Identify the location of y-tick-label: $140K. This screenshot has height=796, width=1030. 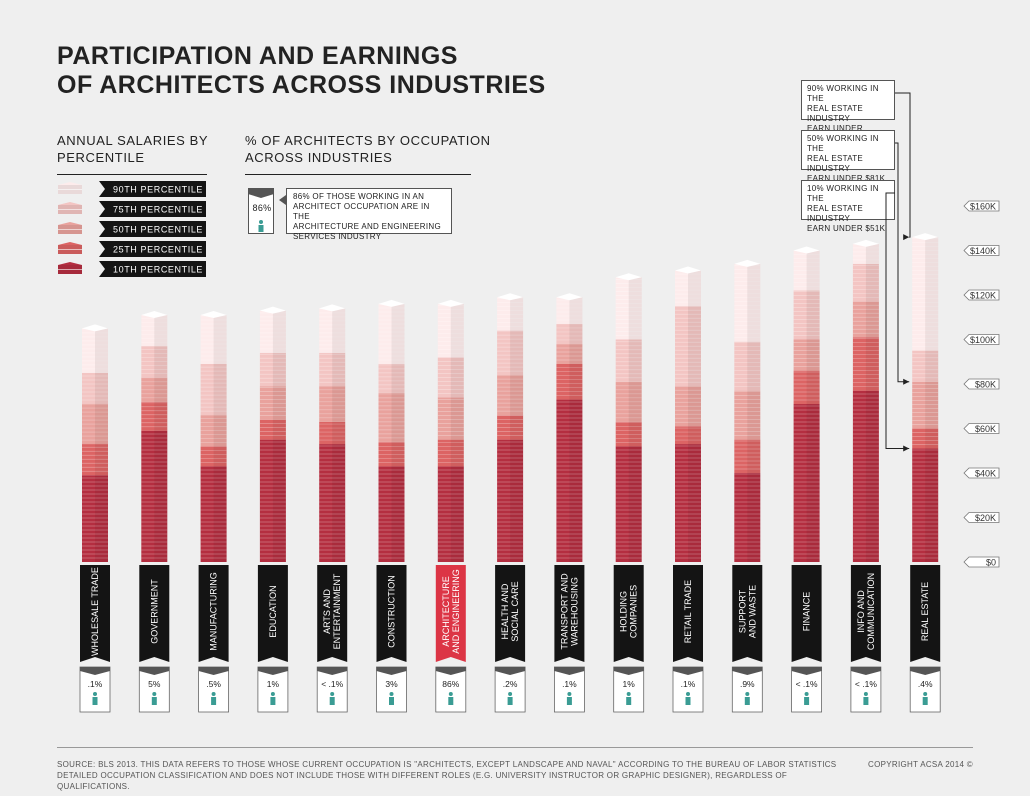
(983, 251).